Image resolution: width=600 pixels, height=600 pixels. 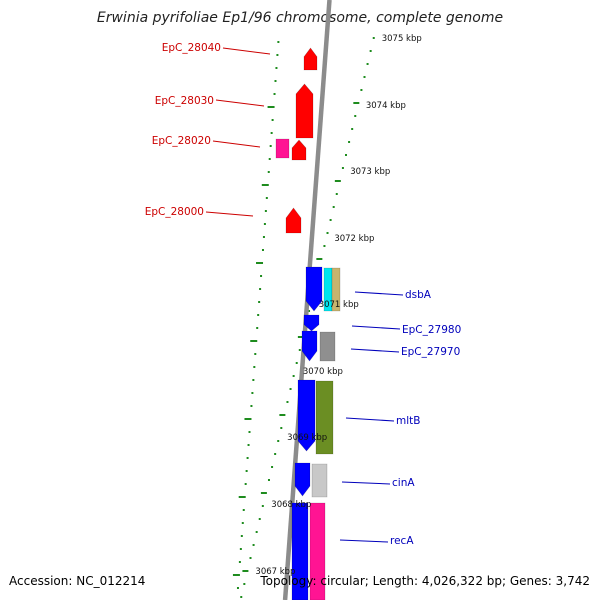 What do you see at coordinates (370, 172) in the screenshot?
I see `kbp-label: 3073 kbp` at bounding box center [370, 172].